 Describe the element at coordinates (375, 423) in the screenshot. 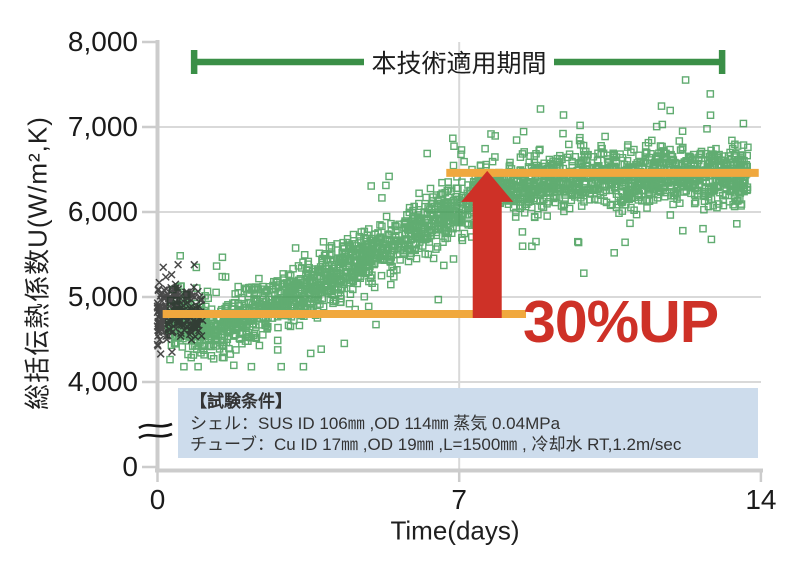

I see `test-conditions-shell-line: シェル：SUS ID 106㎜ ,OD 114㎜ 蒸気 0.04MPa` at that location.